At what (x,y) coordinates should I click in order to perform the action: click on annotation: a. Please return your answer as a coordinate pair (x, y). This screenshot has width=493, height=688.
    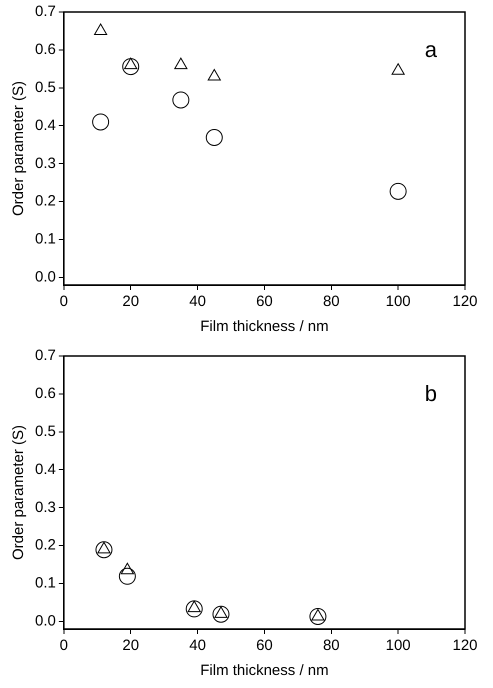
    Looking at the image, I should click on (431, 49).